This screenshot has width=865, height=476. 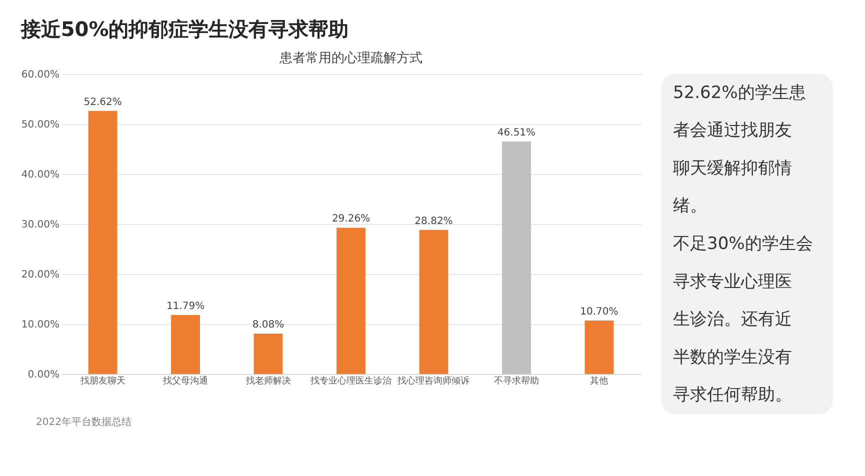 What do you see at coordinates (40, 325) in the screenshot?
I see `y-tick-label: 10.00%` at bounding box center [40, 325].